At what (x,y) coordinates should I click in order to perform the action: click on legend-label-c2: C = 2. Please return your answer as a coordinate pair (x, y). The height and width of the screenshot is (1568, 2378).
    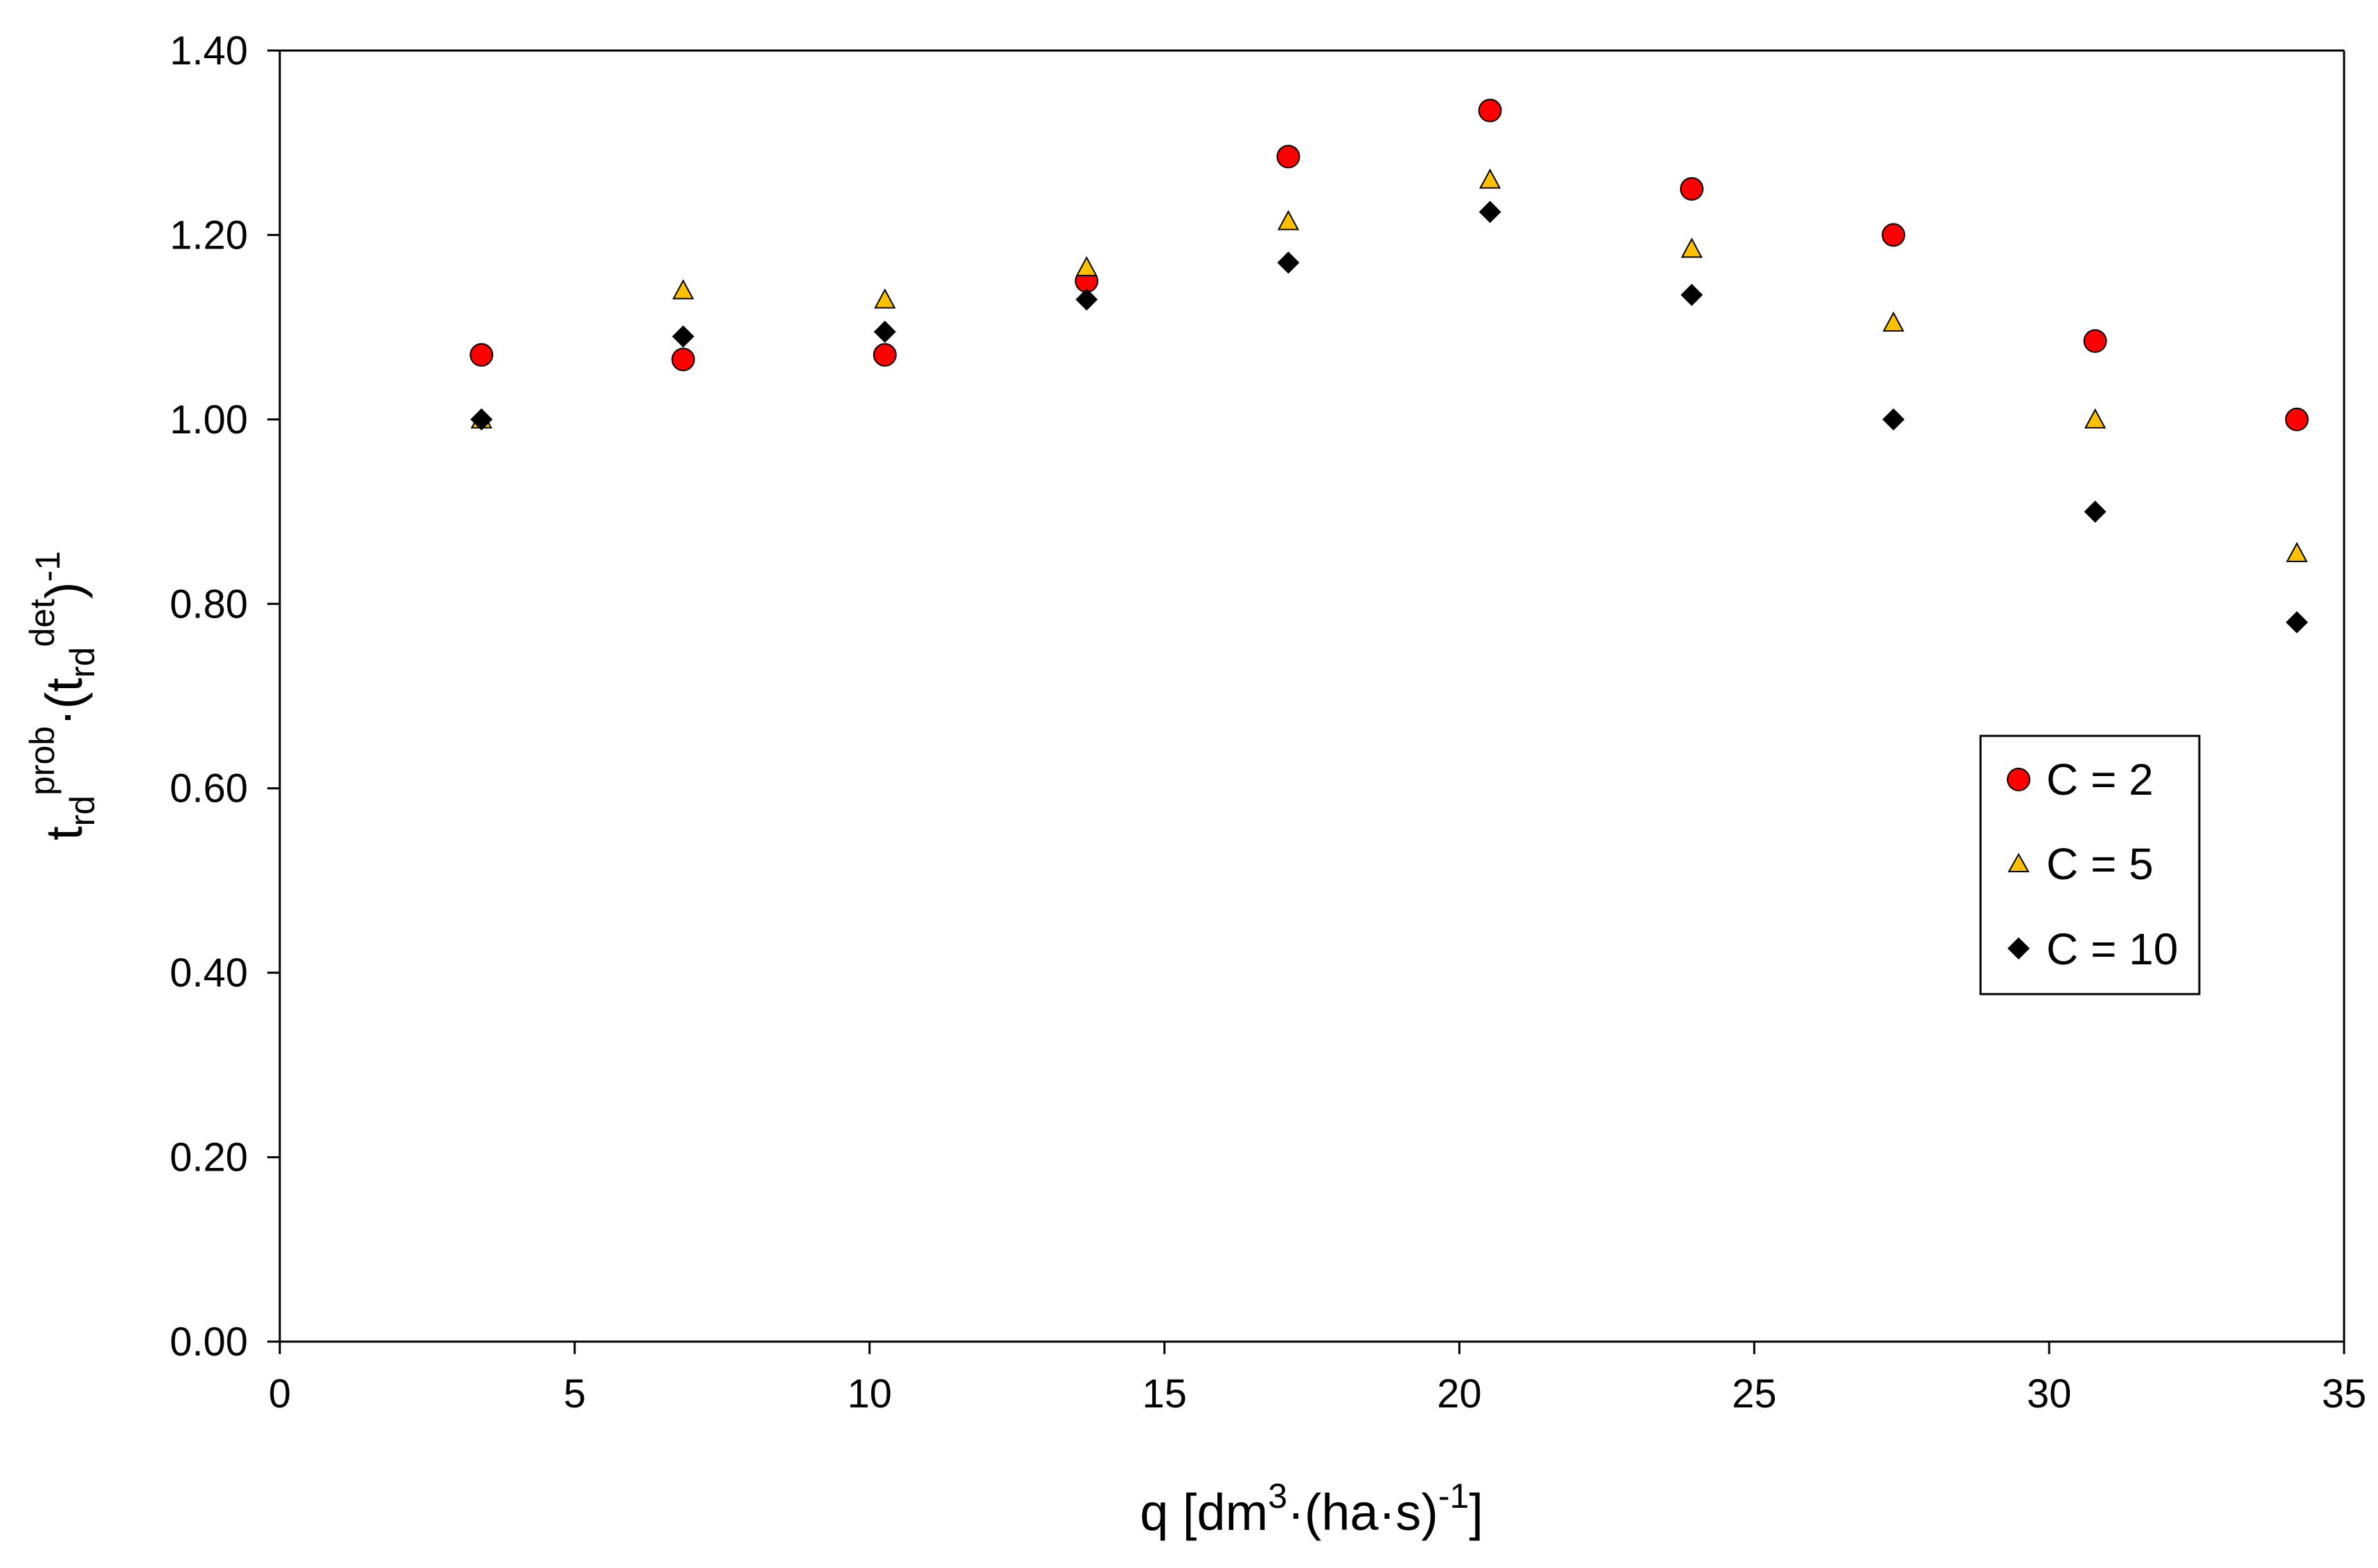
    Looking at the image, I should click on (2100, 779).